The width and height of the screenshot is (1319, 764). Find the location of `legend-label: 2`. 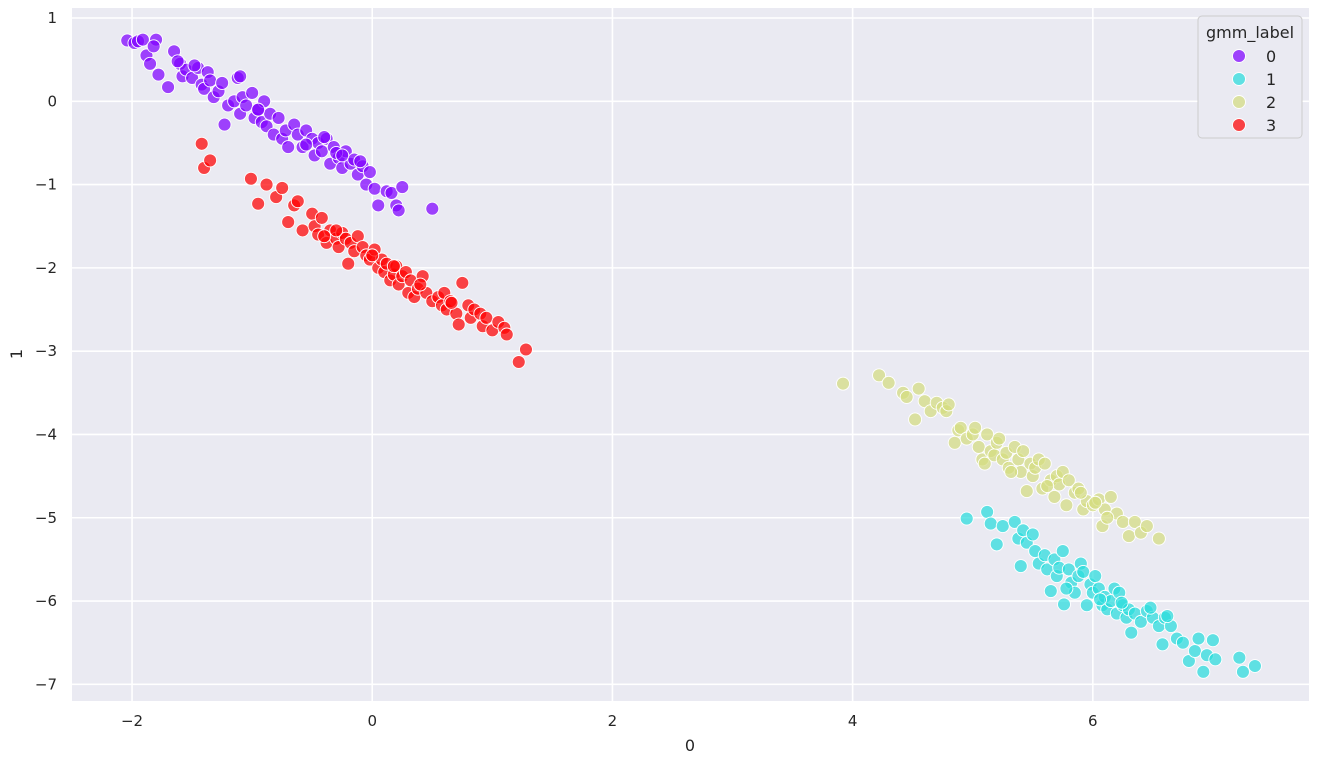

legend-label: 2 is located at coordinates (1271, 102).